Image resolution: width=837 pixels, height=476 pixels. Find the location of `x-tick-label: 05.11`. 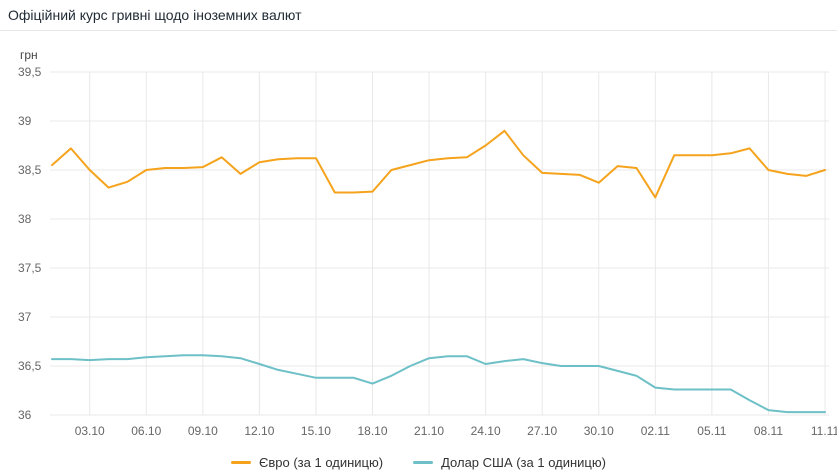

x-tick-label: 05.11 is located at coordinates (711, 431).